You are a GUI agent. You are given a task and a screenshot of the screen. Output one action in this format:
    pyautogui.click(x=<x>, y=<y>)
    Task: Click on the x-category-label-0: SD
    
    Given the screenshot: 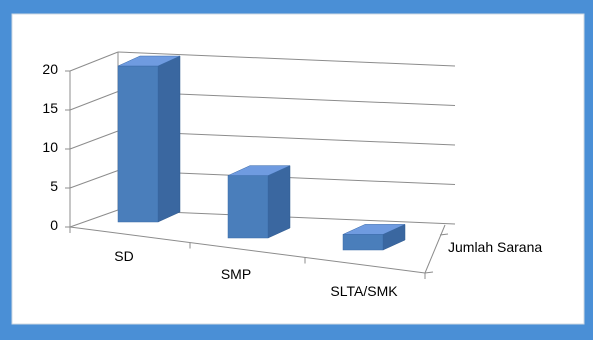 What is the action you would take?
    pyautogui.click(x=123, y=256)
    